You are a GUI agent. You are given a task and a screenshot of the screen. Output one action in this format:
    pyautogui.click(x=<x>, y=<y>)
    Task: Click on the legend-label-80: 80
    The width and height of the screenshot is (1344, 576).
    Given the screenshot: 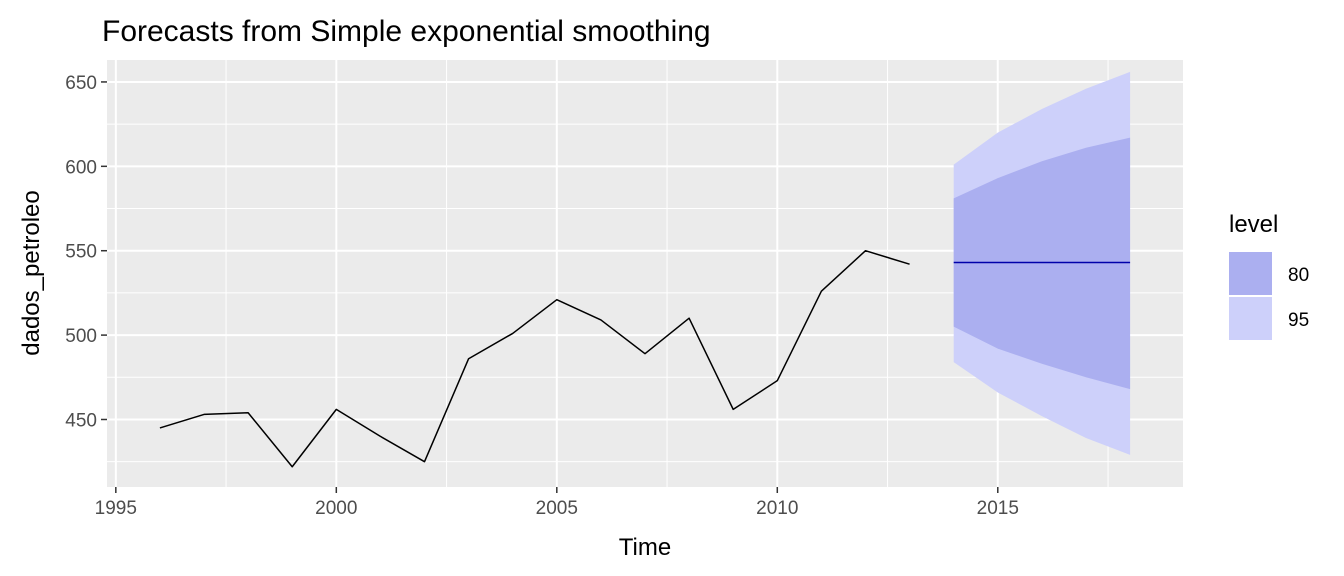 What is the action you would take?
    pyautogui.click(x=1298, y=275)
    